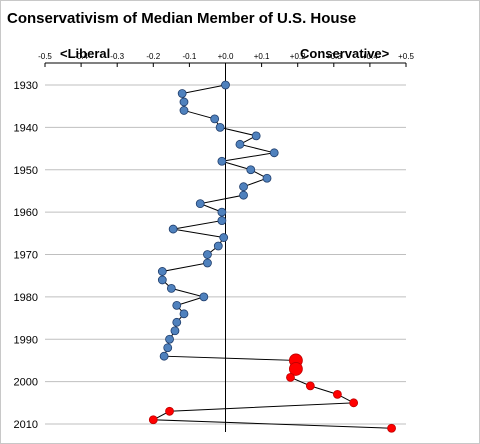 This screenshot has height=444, width=480. What do you see at coordinates (26, 383) in the screenshot?
I see `y-tick-label: 2000` at bounding box center [26, 383].